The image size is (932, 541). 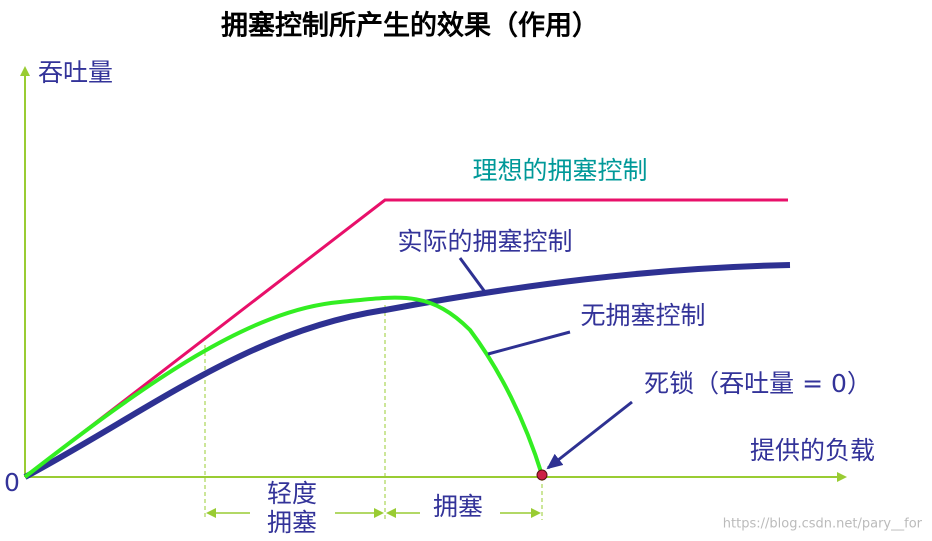 What do you see at coordinates (642, 315) in the screenshot?
I see `curve-label: 无拥塞控制` at bounding box center [642, 315].